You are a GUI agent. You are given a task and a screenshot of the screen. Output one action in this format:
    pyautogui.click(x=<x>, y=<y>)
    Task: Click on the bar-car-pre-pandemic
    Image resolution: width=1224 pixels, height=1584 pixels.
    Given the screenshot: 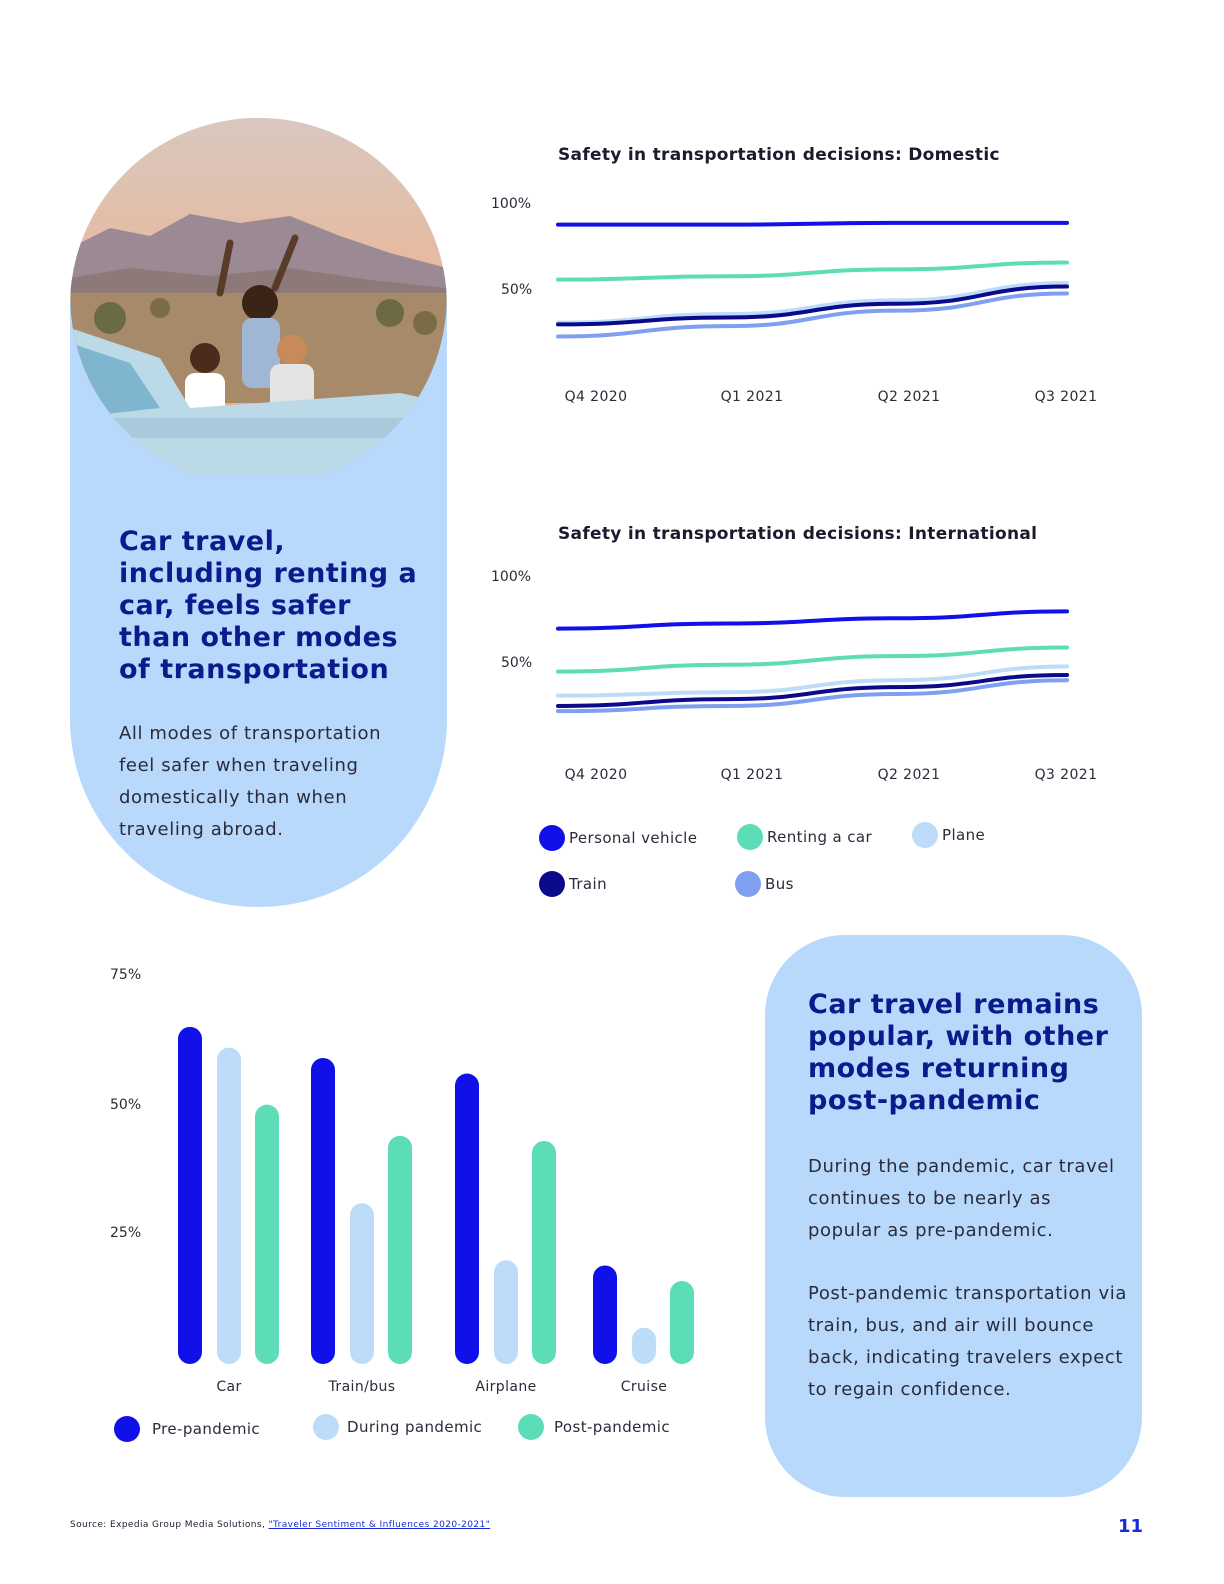 What is the action you would take?
    pyautogui.click(x=190, y=1195)
    